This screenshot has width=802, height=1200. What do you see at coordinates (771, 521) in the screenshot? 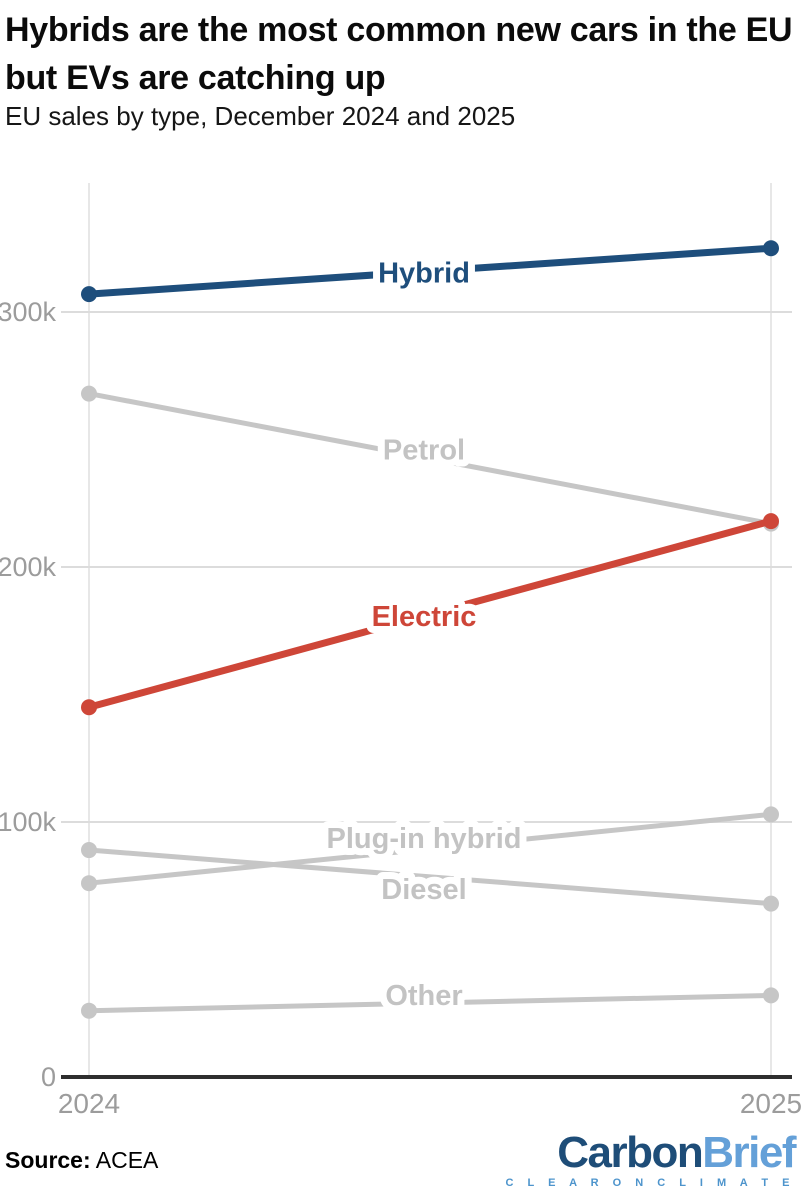
I see `point-electric-2025` at bounding box center [771, 521].